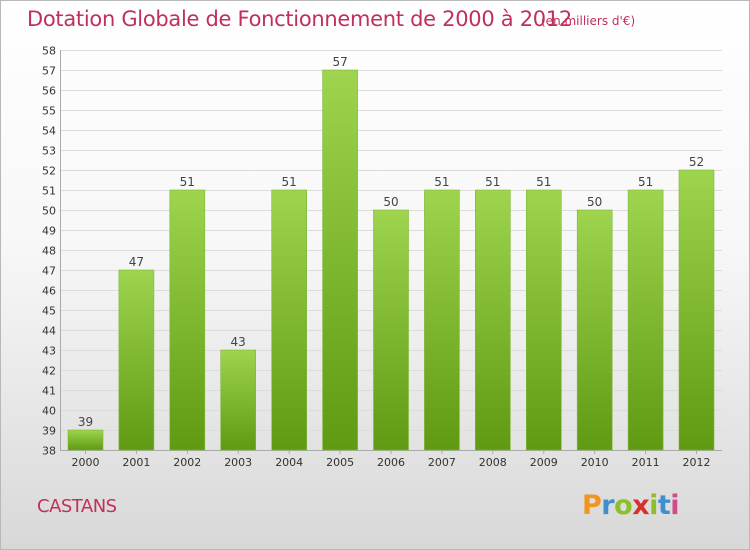 This screenshot has height=550, width=750. I want to click on x-tick-label-2004: 2004, so click(289, 462).